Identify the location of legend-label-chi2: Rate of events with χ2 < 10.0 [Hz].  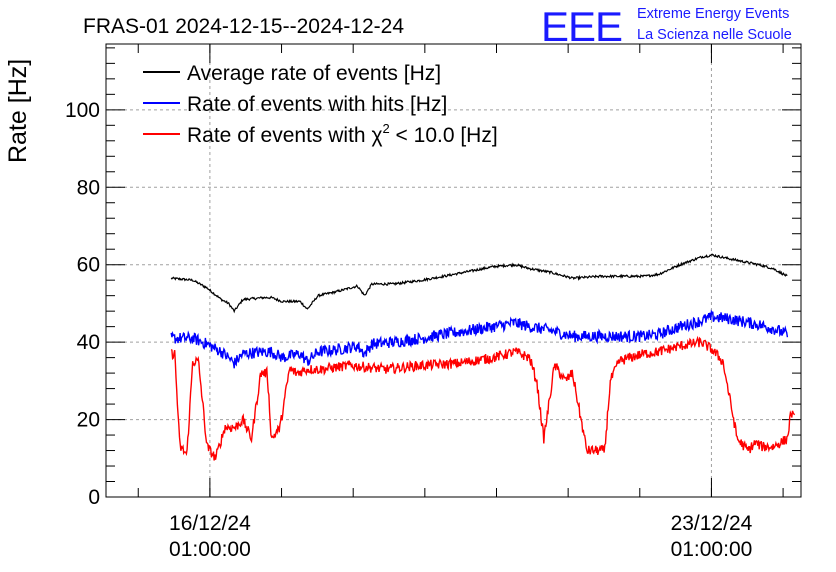
(342, 134).